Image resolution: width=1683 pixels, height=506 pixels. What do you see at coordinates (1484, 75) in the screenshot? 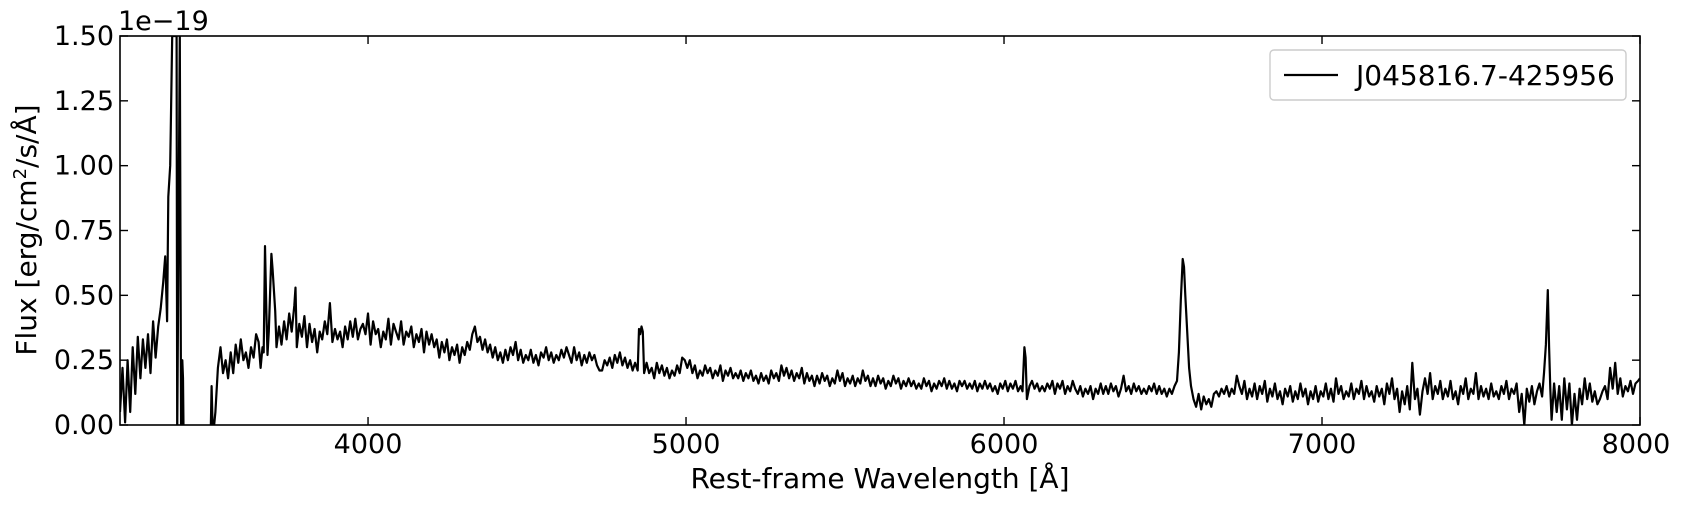
I see `legend-label: J045816.7-425956` at bounding box center [1484, 75].